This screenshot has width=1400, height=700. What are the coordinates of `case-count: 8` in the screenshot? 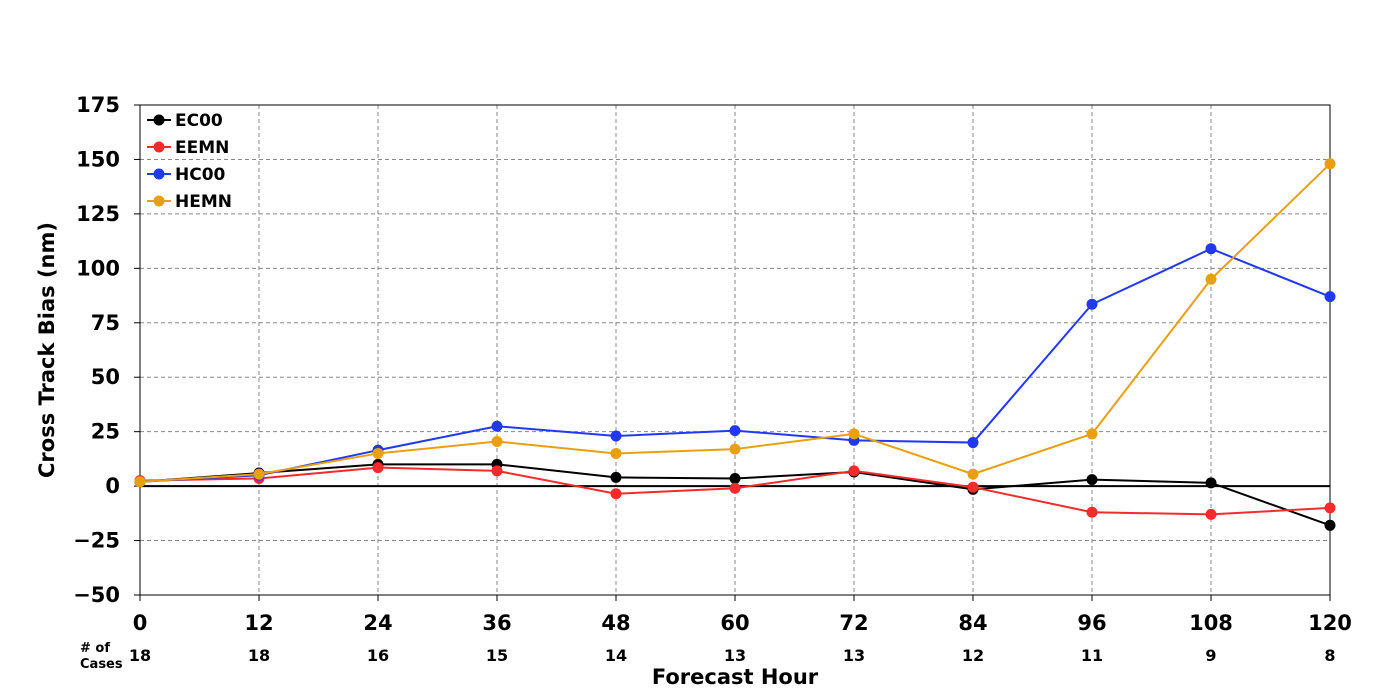 It's located at (1329, 655).